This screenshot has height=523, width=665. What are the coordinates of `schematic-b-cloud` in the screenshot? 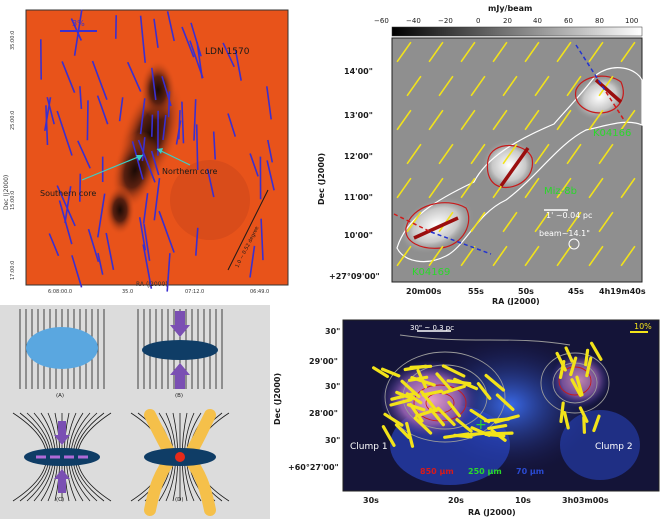 It's located at (180, 350).